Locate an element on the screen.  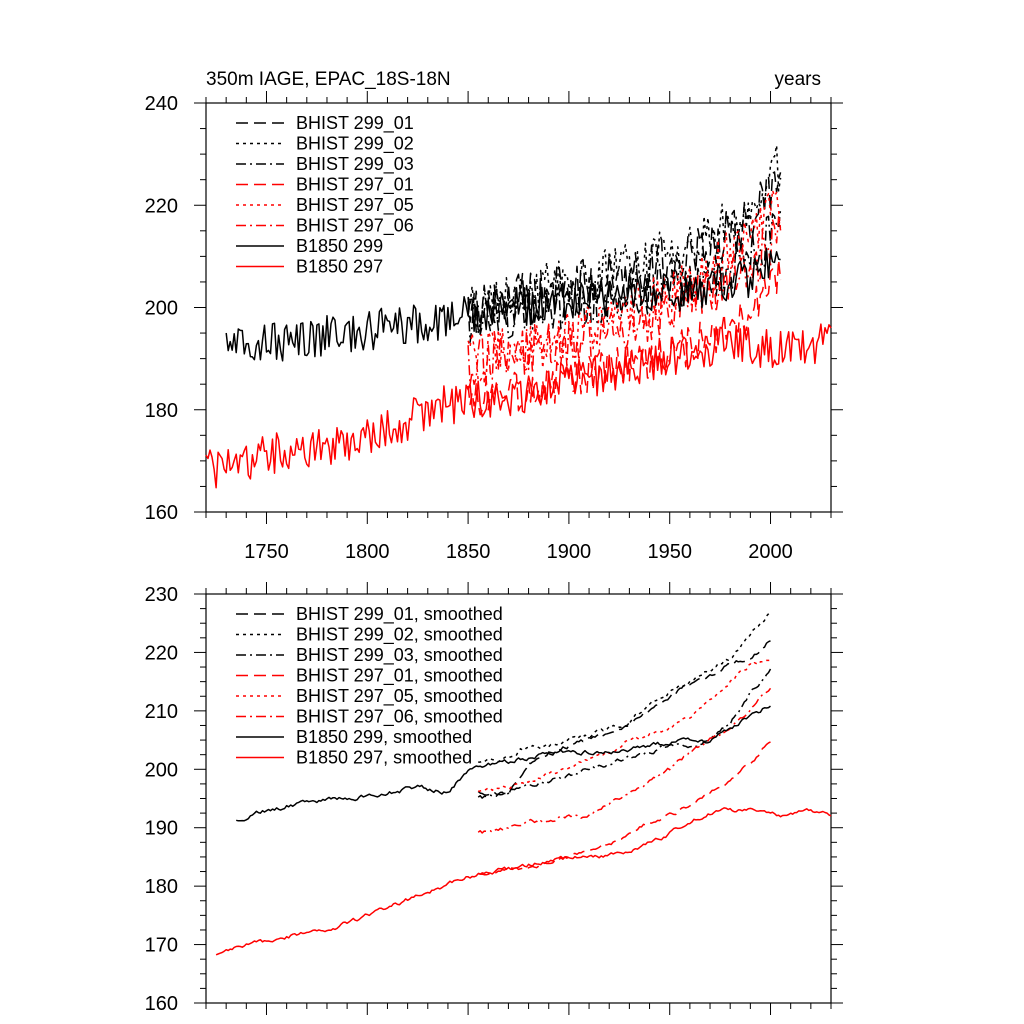
y-tick-label: 240 is located at coordinates (161, 104).